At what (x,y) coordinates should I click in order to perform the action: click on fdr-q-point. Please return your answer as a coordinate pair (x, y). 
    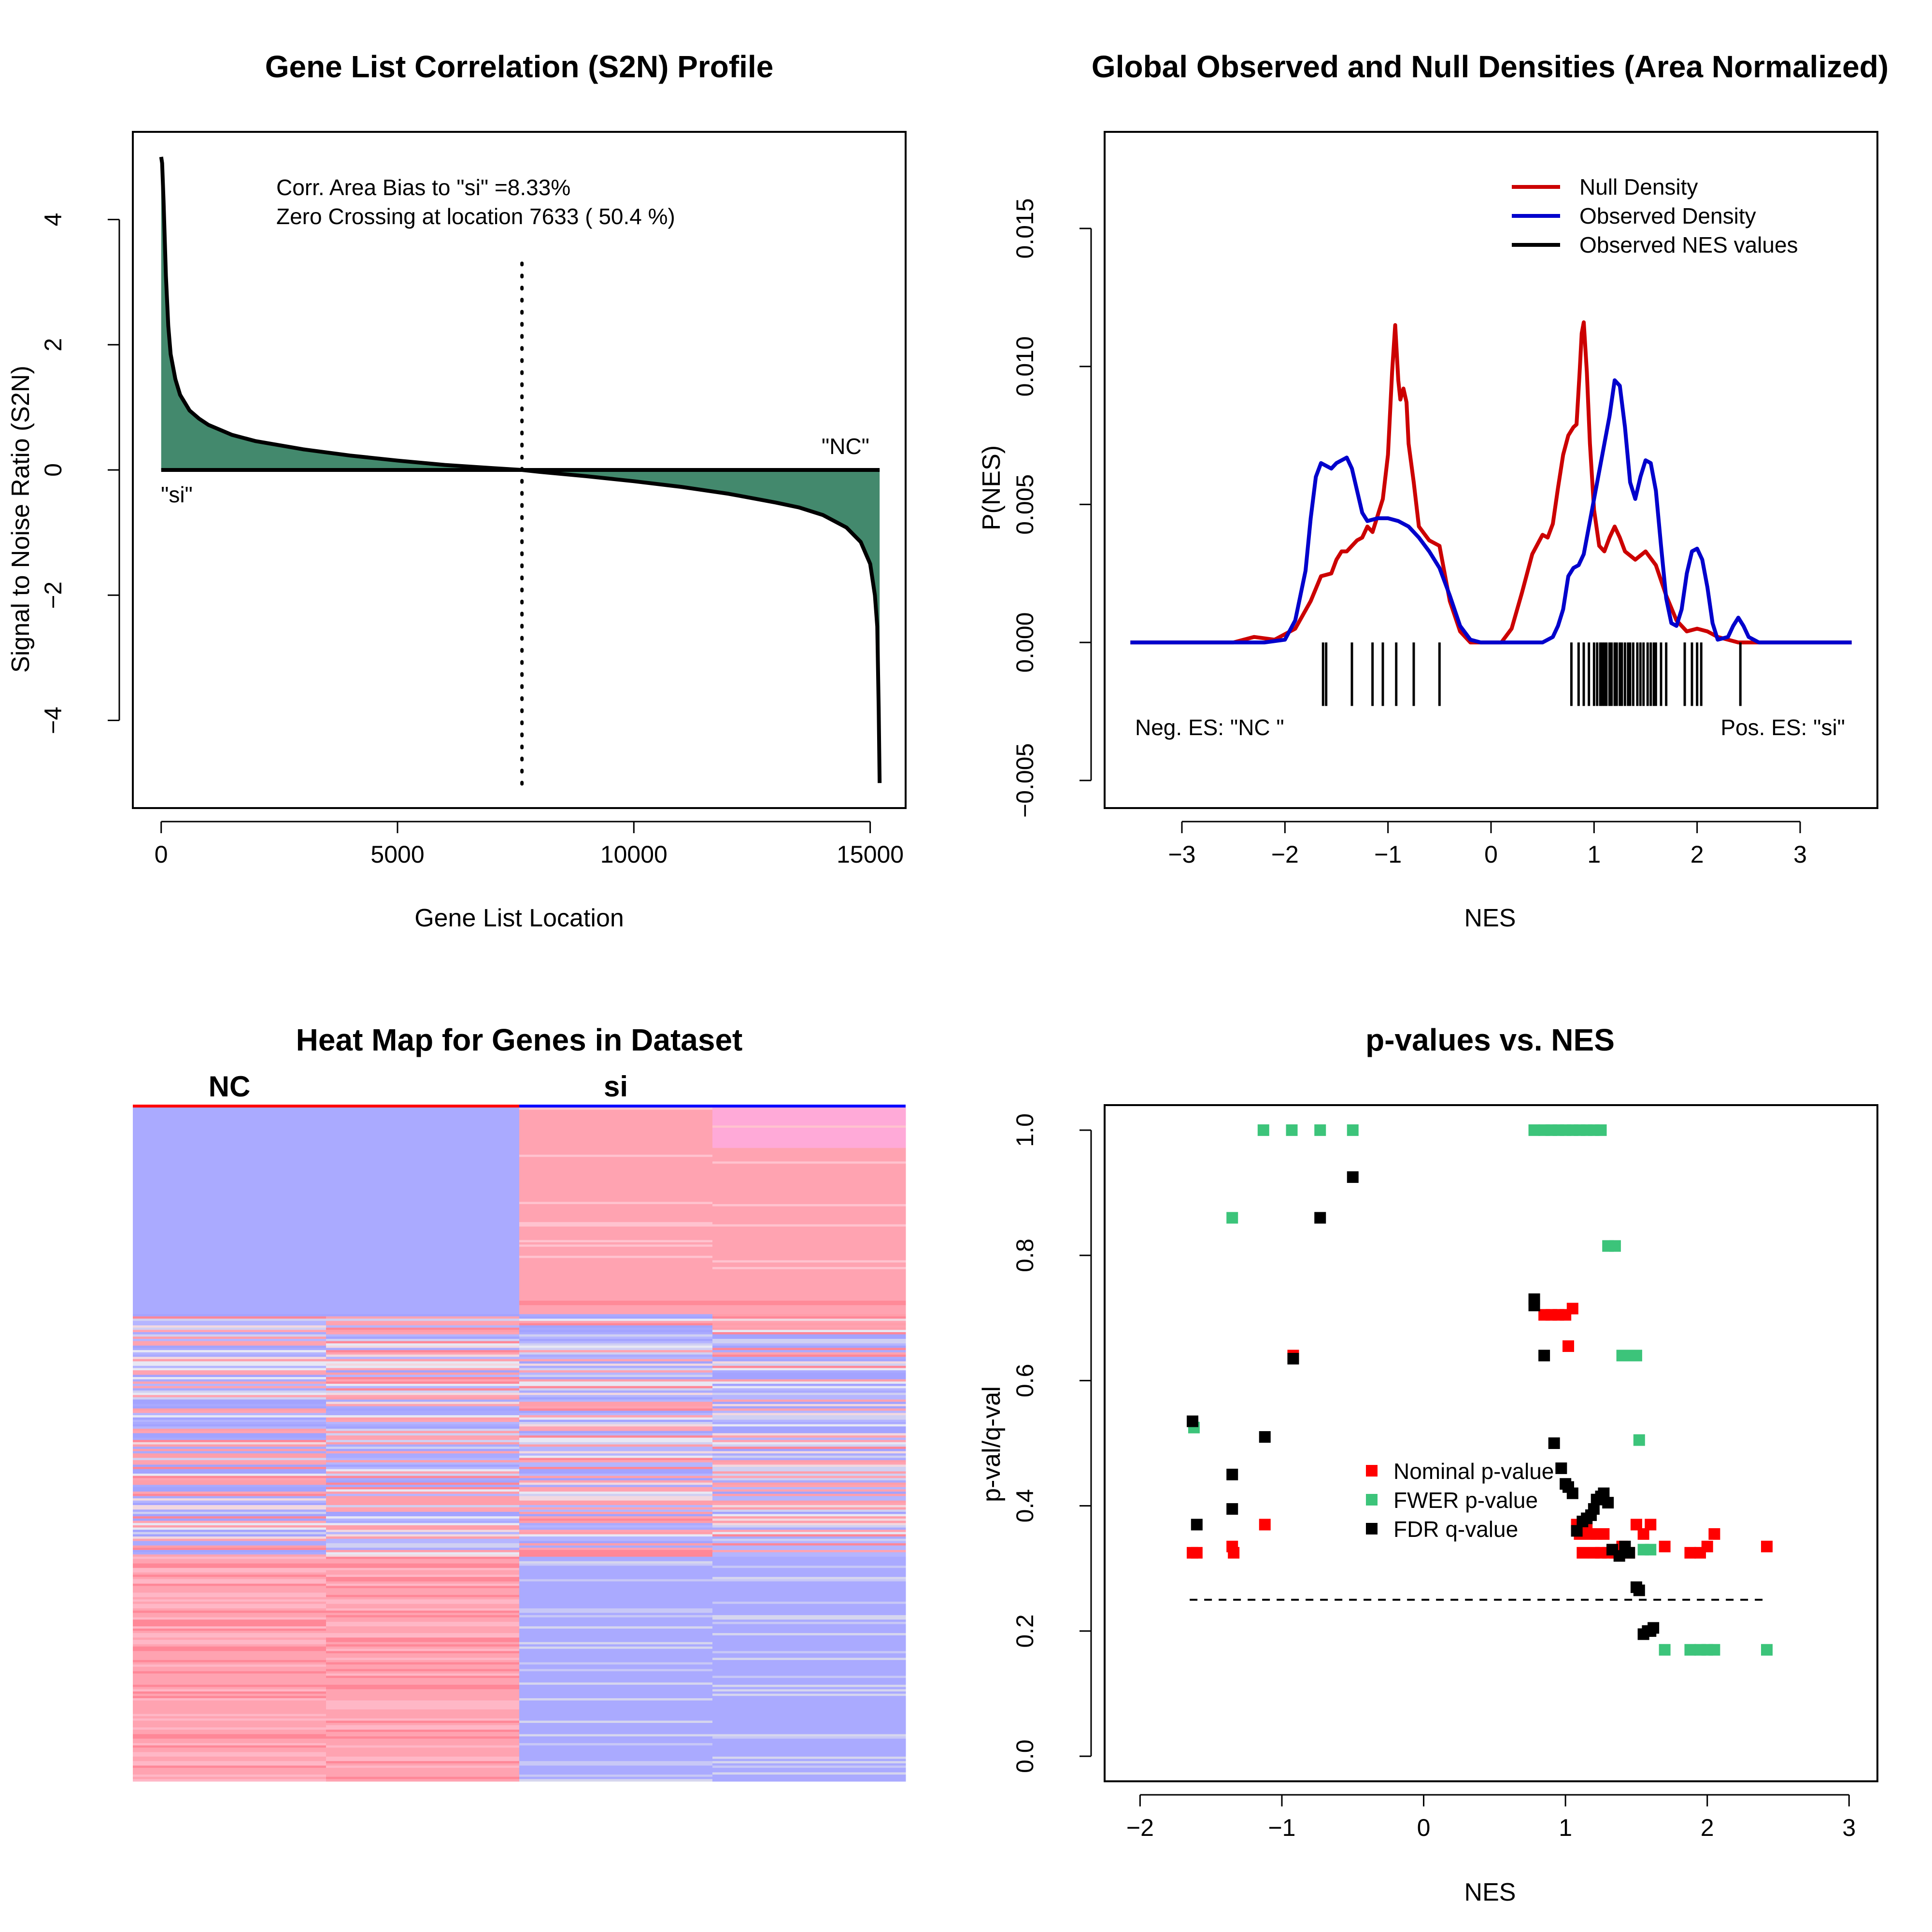
    Looking at the image, I should click on (1232, 1474).